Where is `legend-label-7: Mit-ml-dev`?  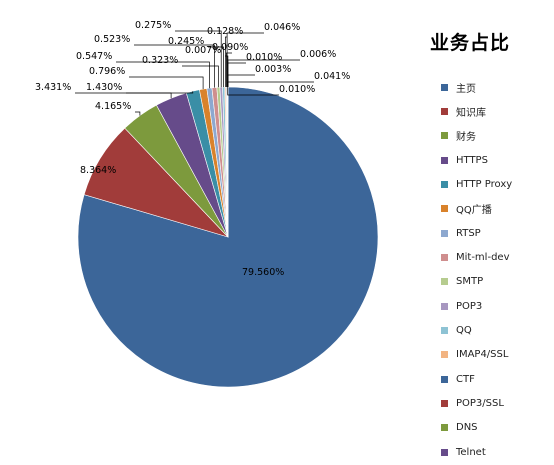 legend-label-7: Mit-ml-dev is located at coordinates (482, 257).